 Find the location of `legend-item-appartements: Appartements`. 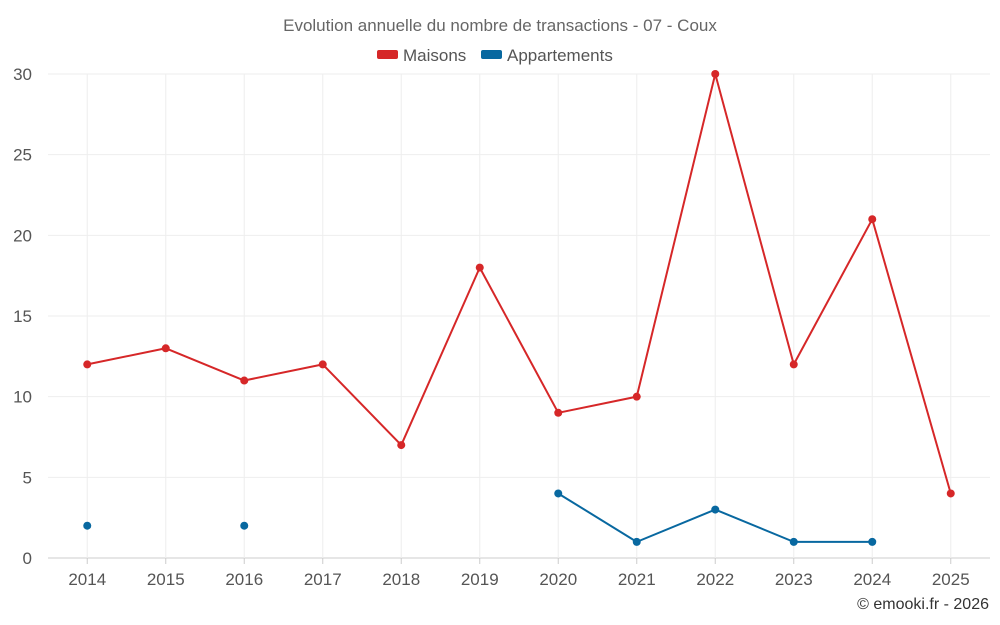

legend-item-appartements: Appartements is located at coordinates (560, 55).